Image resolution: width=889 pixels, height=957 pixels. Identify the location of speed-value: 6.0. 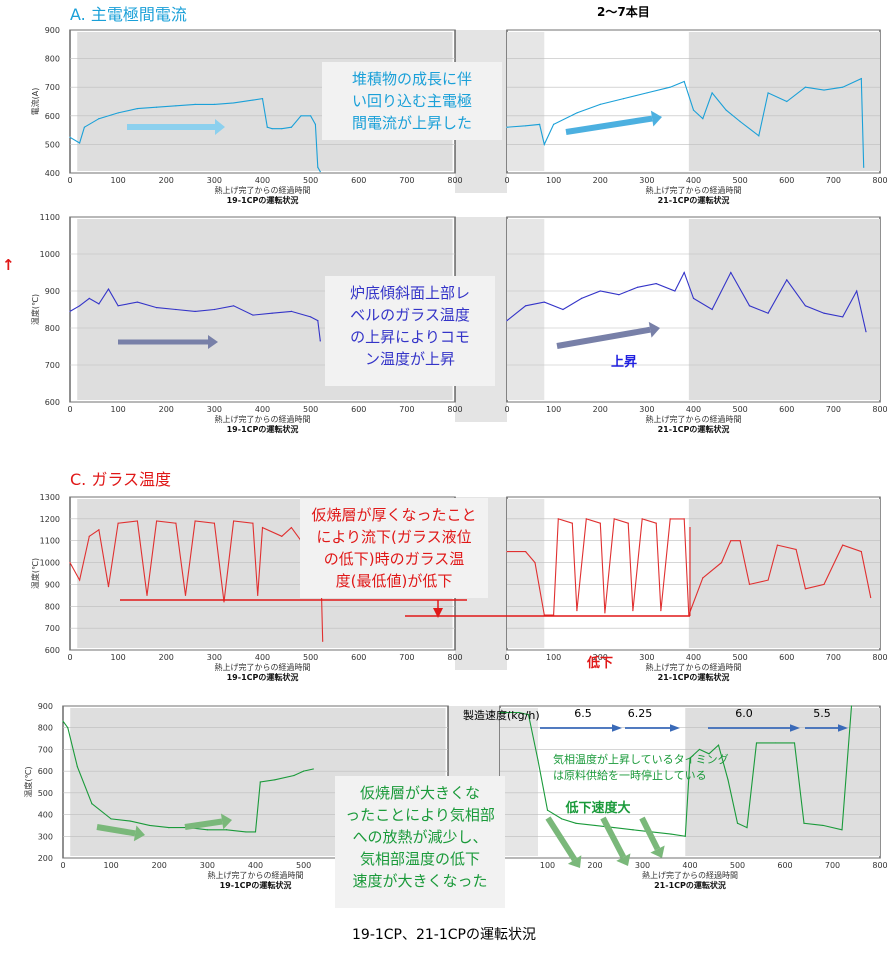
(744, 713).